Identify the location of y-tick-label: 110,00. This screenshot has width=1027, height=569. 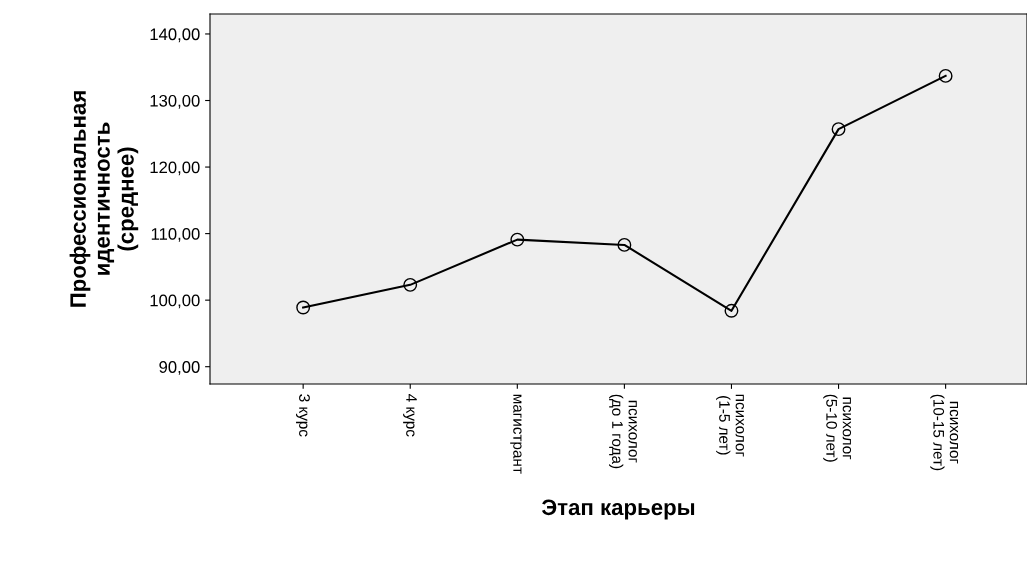
(175, 235).